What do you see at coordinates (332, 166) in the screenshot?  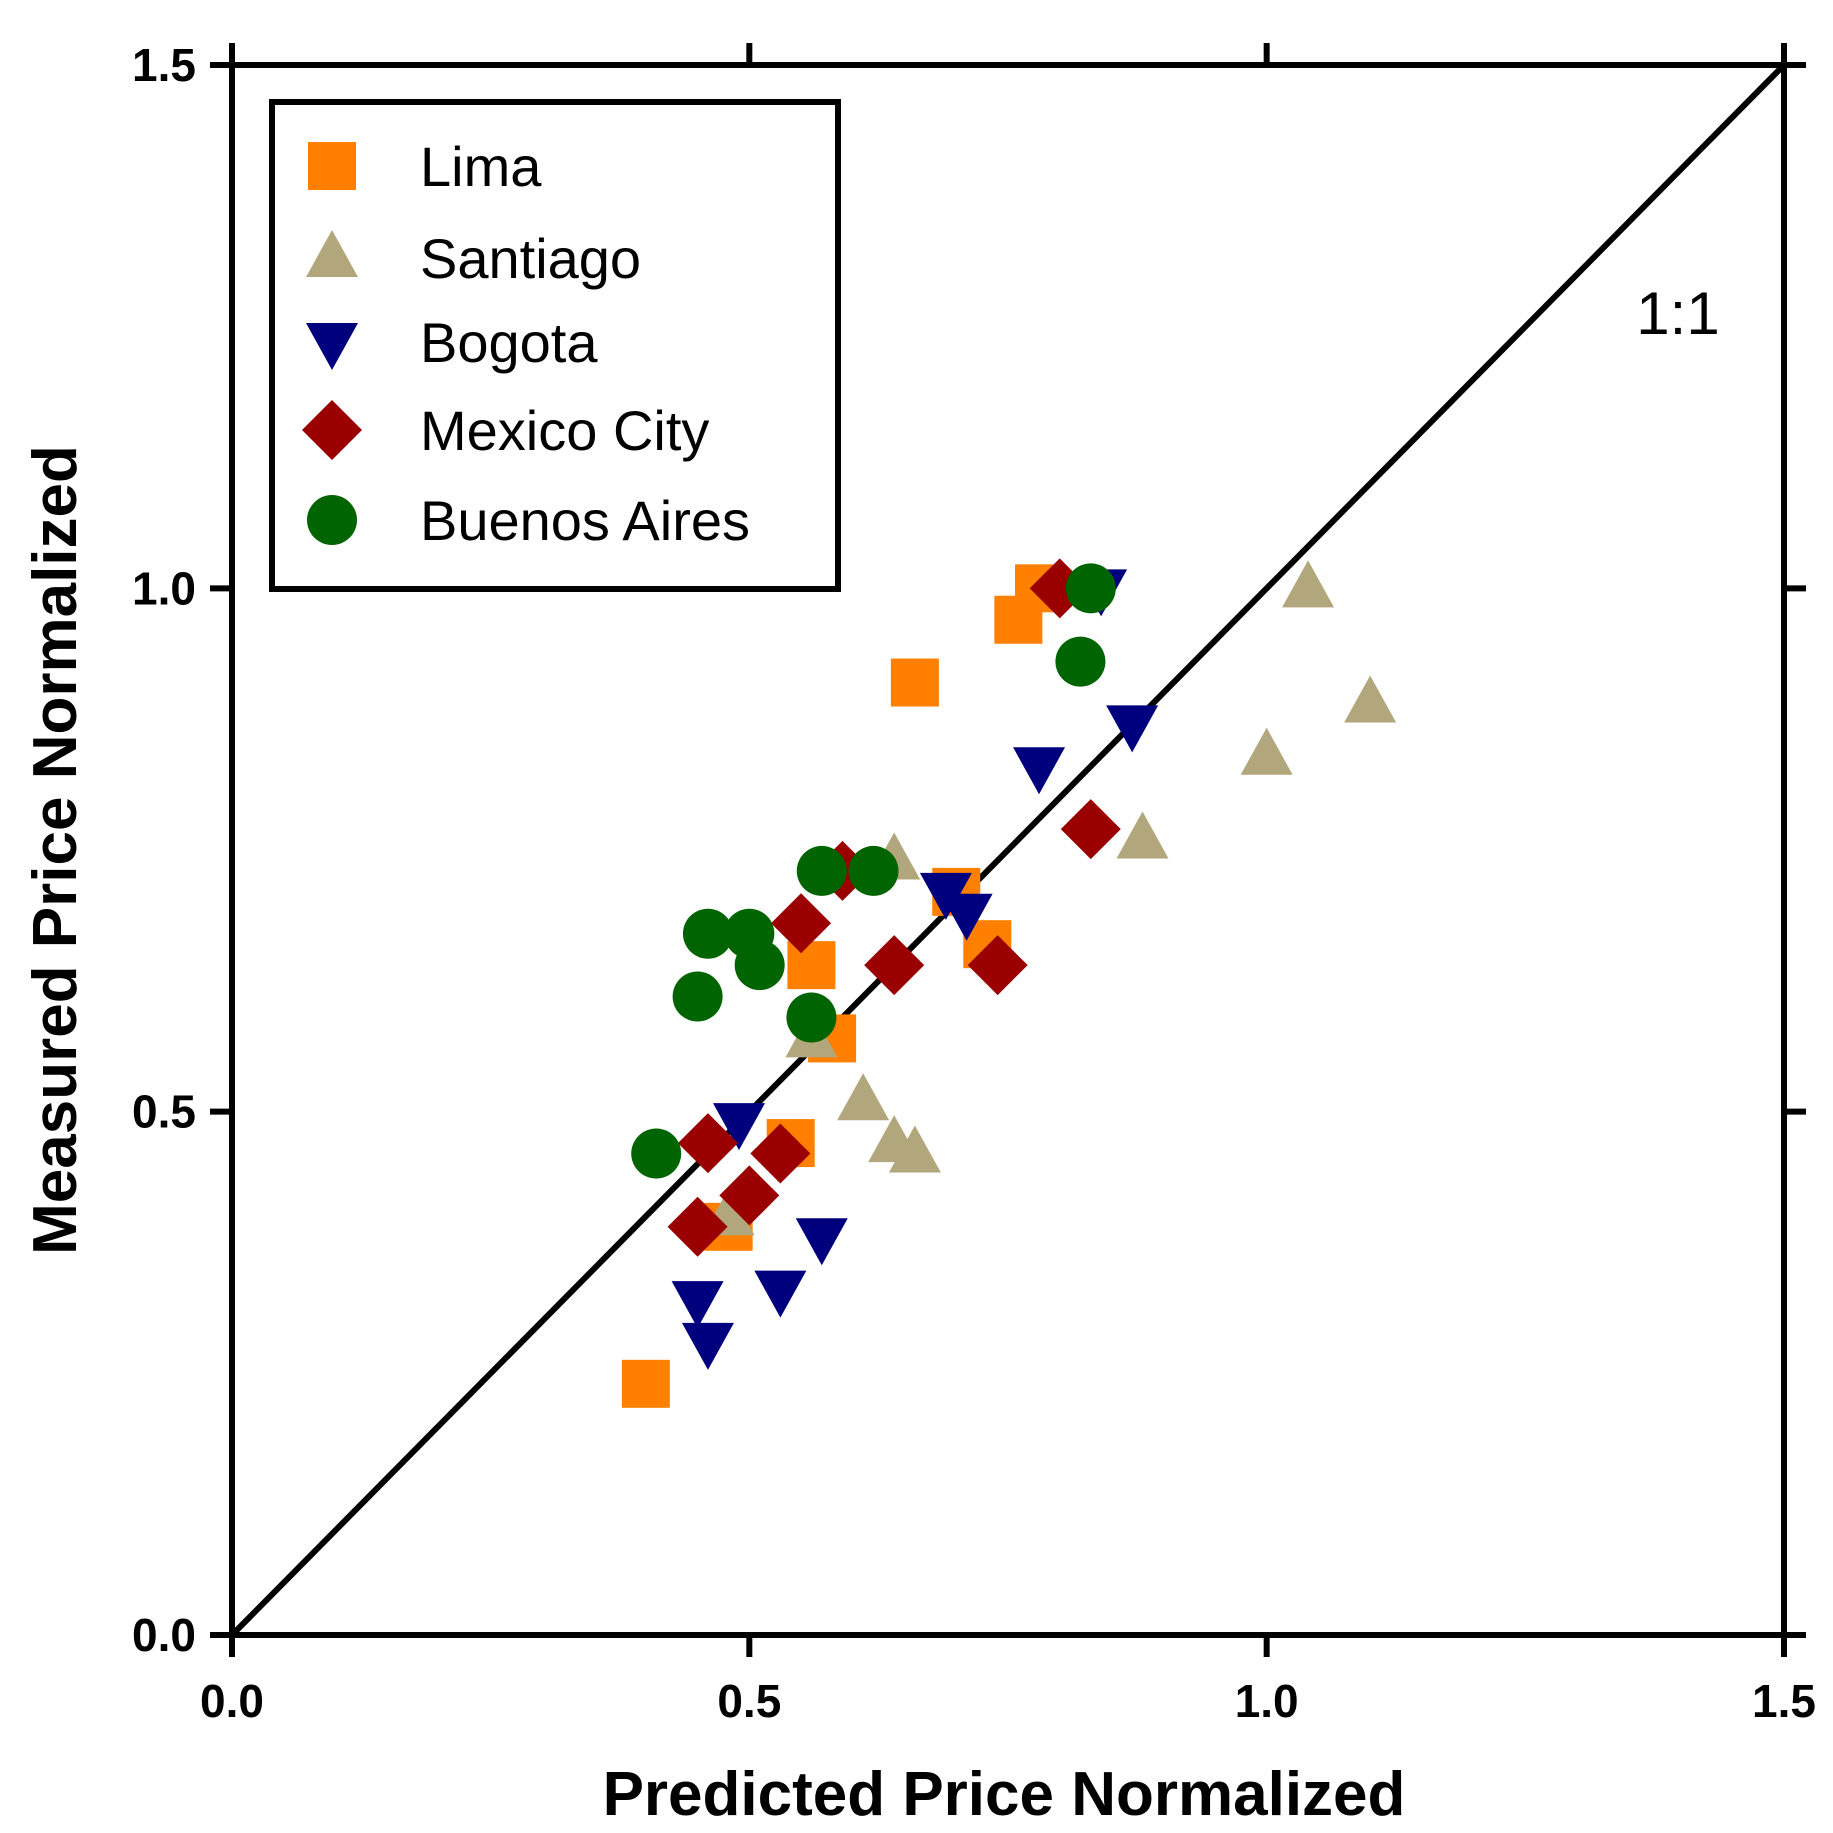 I see `legend-marker-lima` at bounding box center [332, 166].